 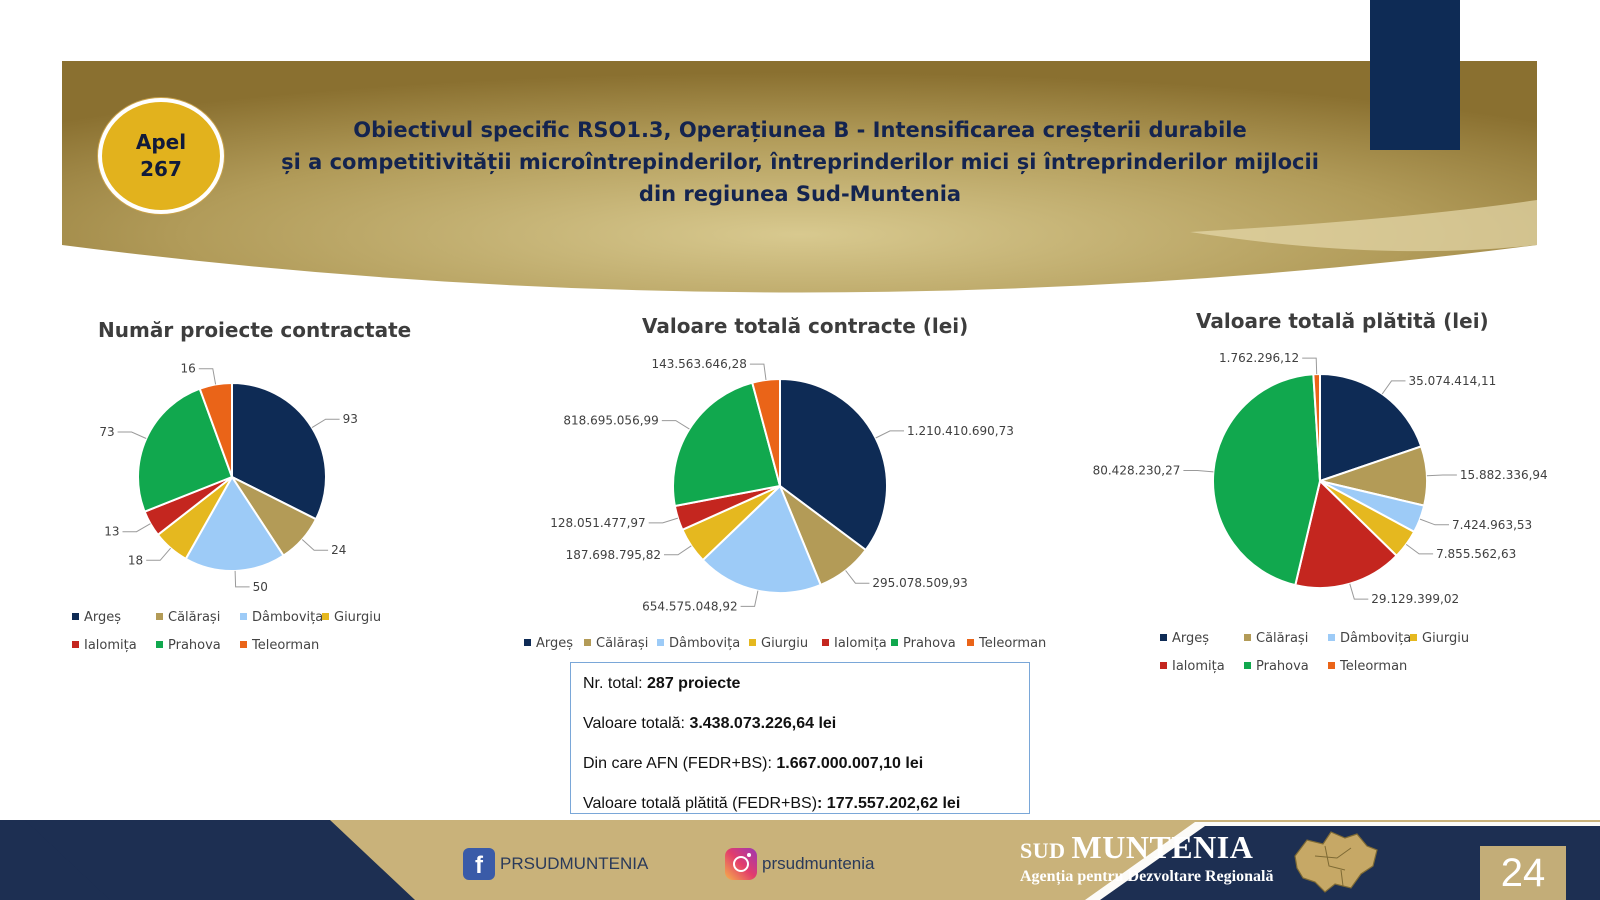 What do you see at coordinates (106, 432) in the screenshot?
I see `data-label-prahova: 73` at bounding box center [106, 432].